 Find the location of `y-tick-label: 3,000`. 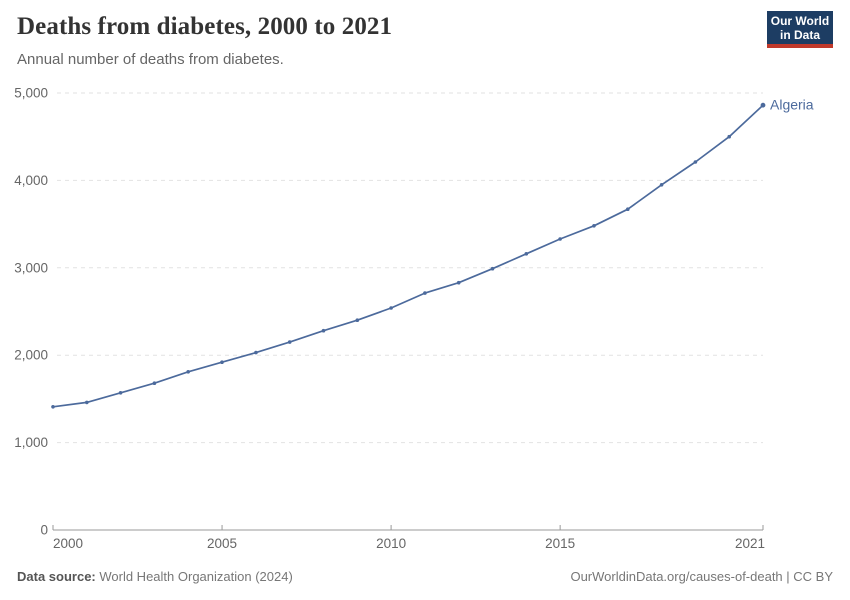

y-tick-label: 3,000 is located at coordinates (31, 267).